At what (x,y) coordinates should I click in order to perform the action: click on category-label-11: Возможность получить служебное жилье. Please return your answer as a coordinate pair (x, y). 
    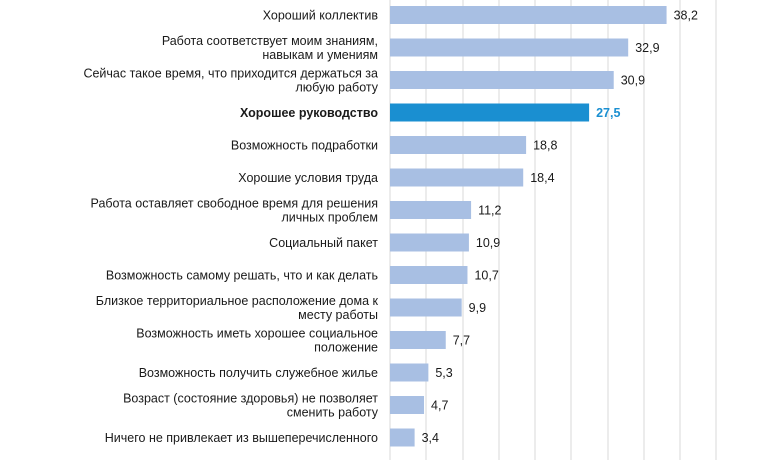
    Looking at the image, I should click on (258, 373).